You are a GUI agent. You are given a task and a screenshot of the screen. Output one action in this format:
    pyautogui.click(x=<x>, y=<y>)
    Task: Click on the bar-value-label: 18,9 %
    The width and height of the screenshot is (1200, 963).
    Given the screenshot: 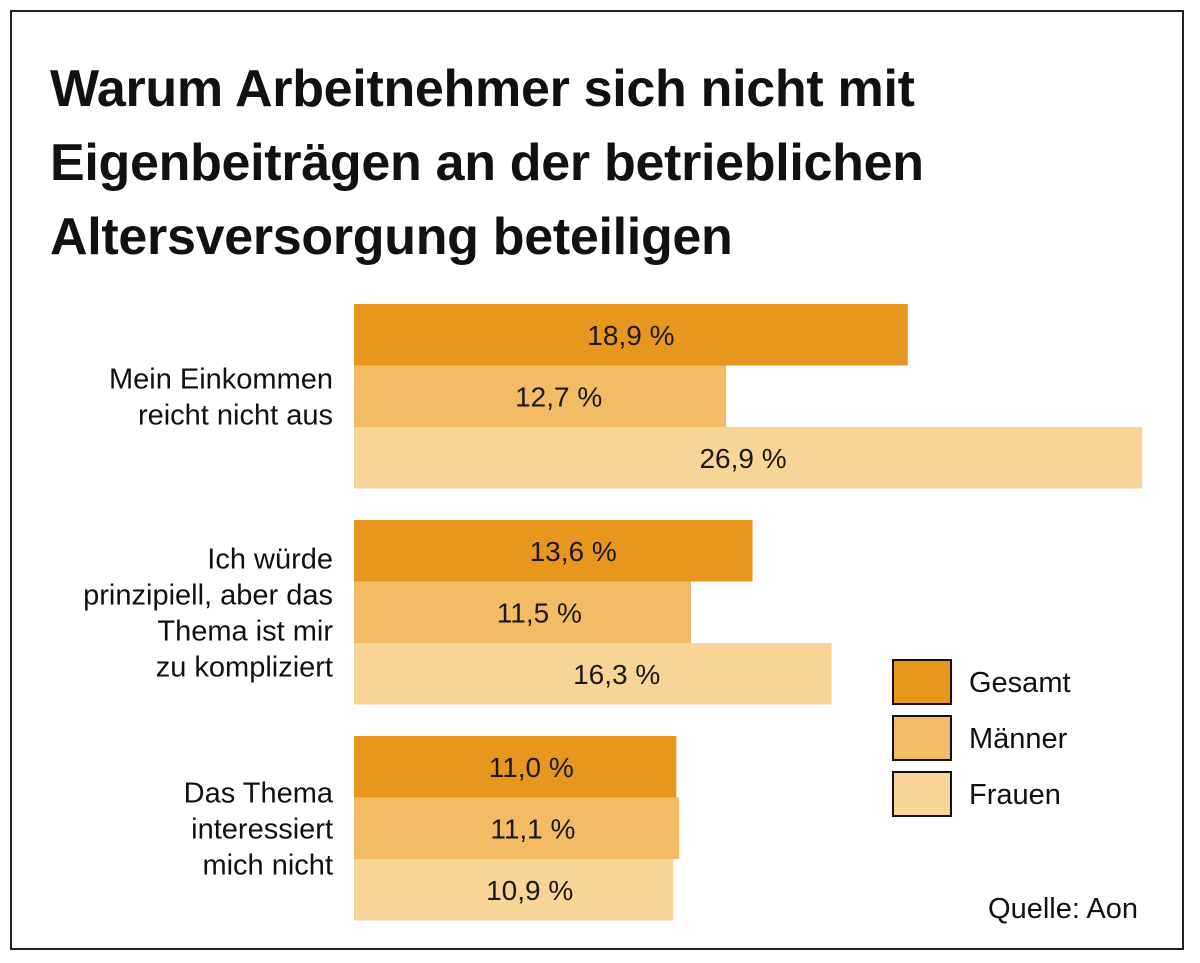 What is the action you would take?
    pyautogui.click(x=630, y=335)
    